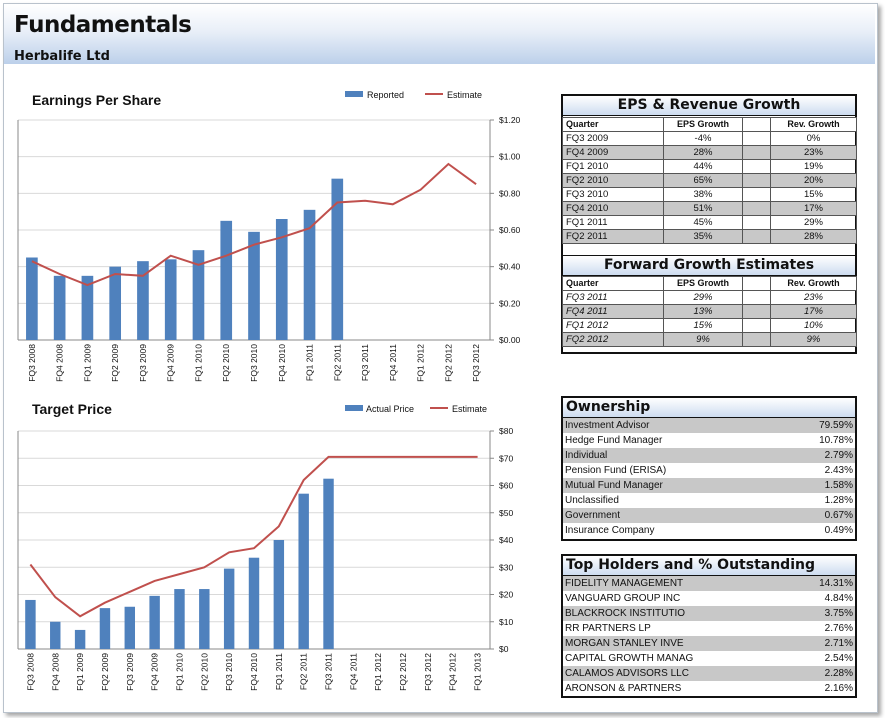 The width and height of the screenshot is (885, 718). What do you see at coordinates (155, 672) in the screenshot?
I see `x-tick-label: FQ4 2009` at bounding box center [155, 672].